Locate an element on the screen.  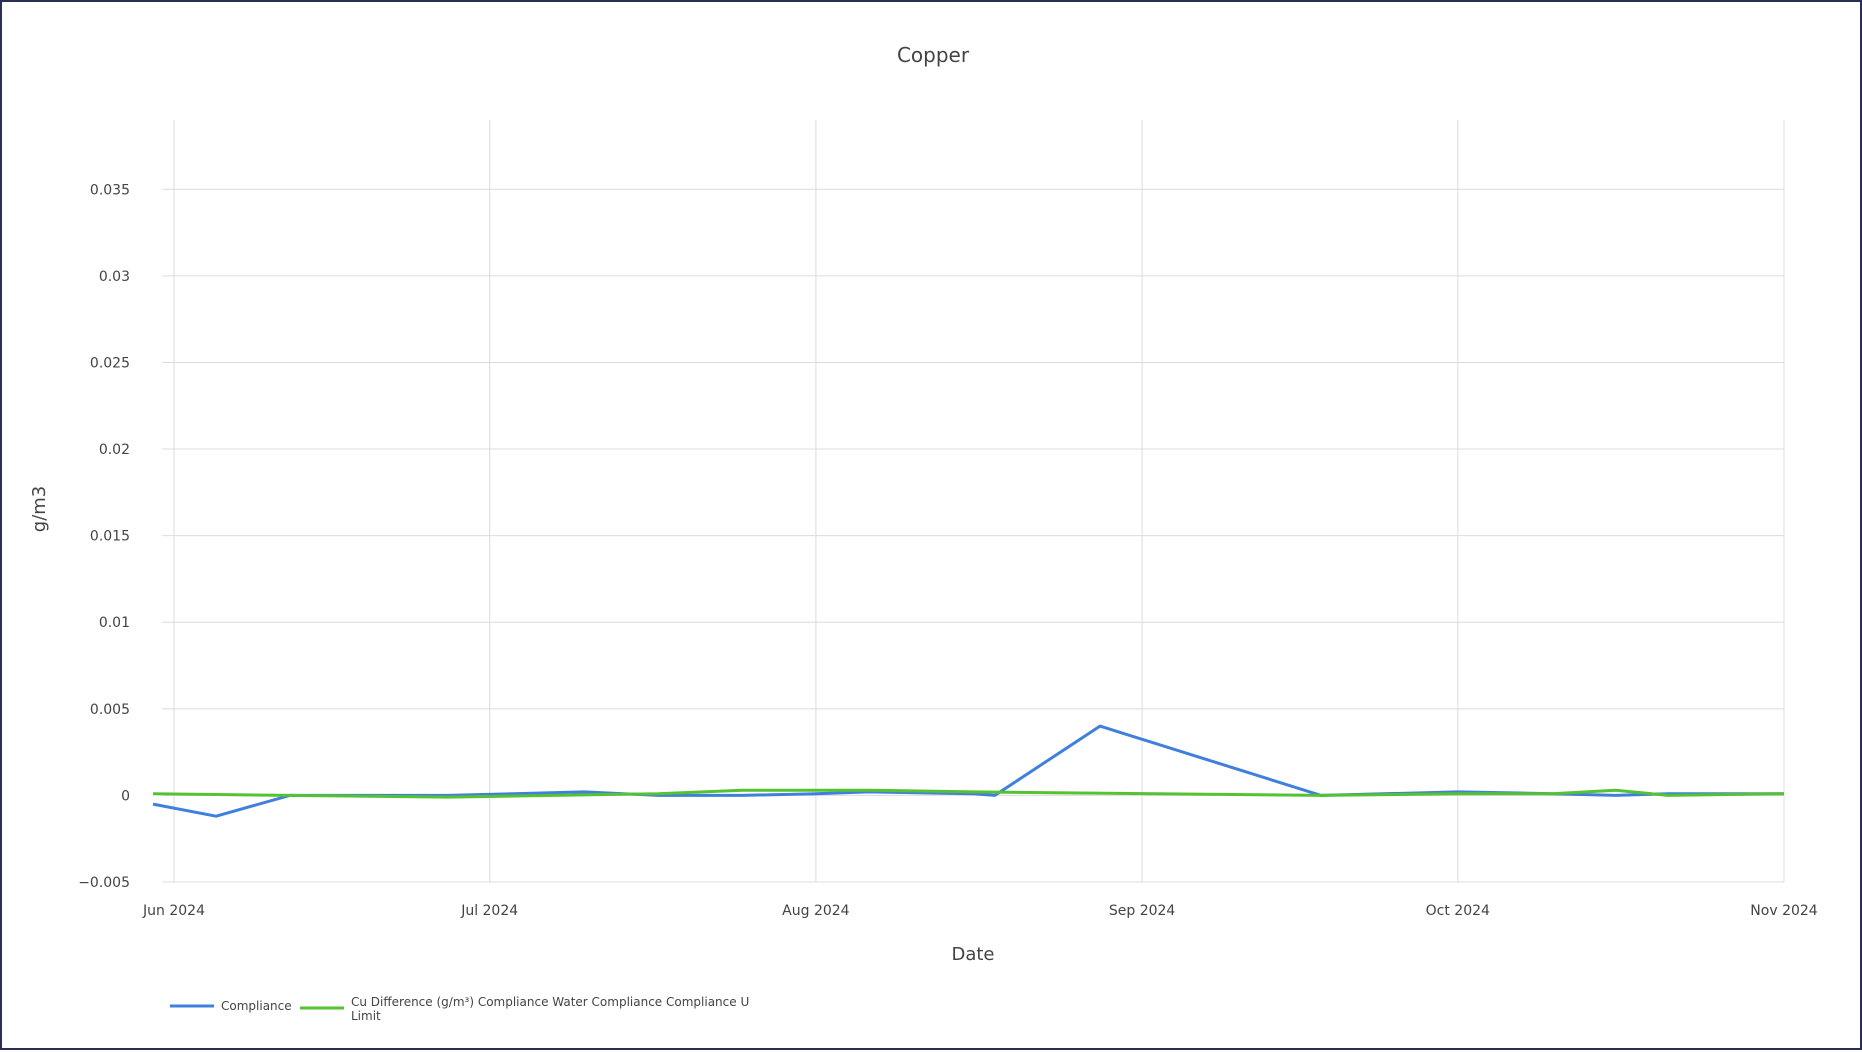
x-axis-title: Date is located at coordinates (972, 954).